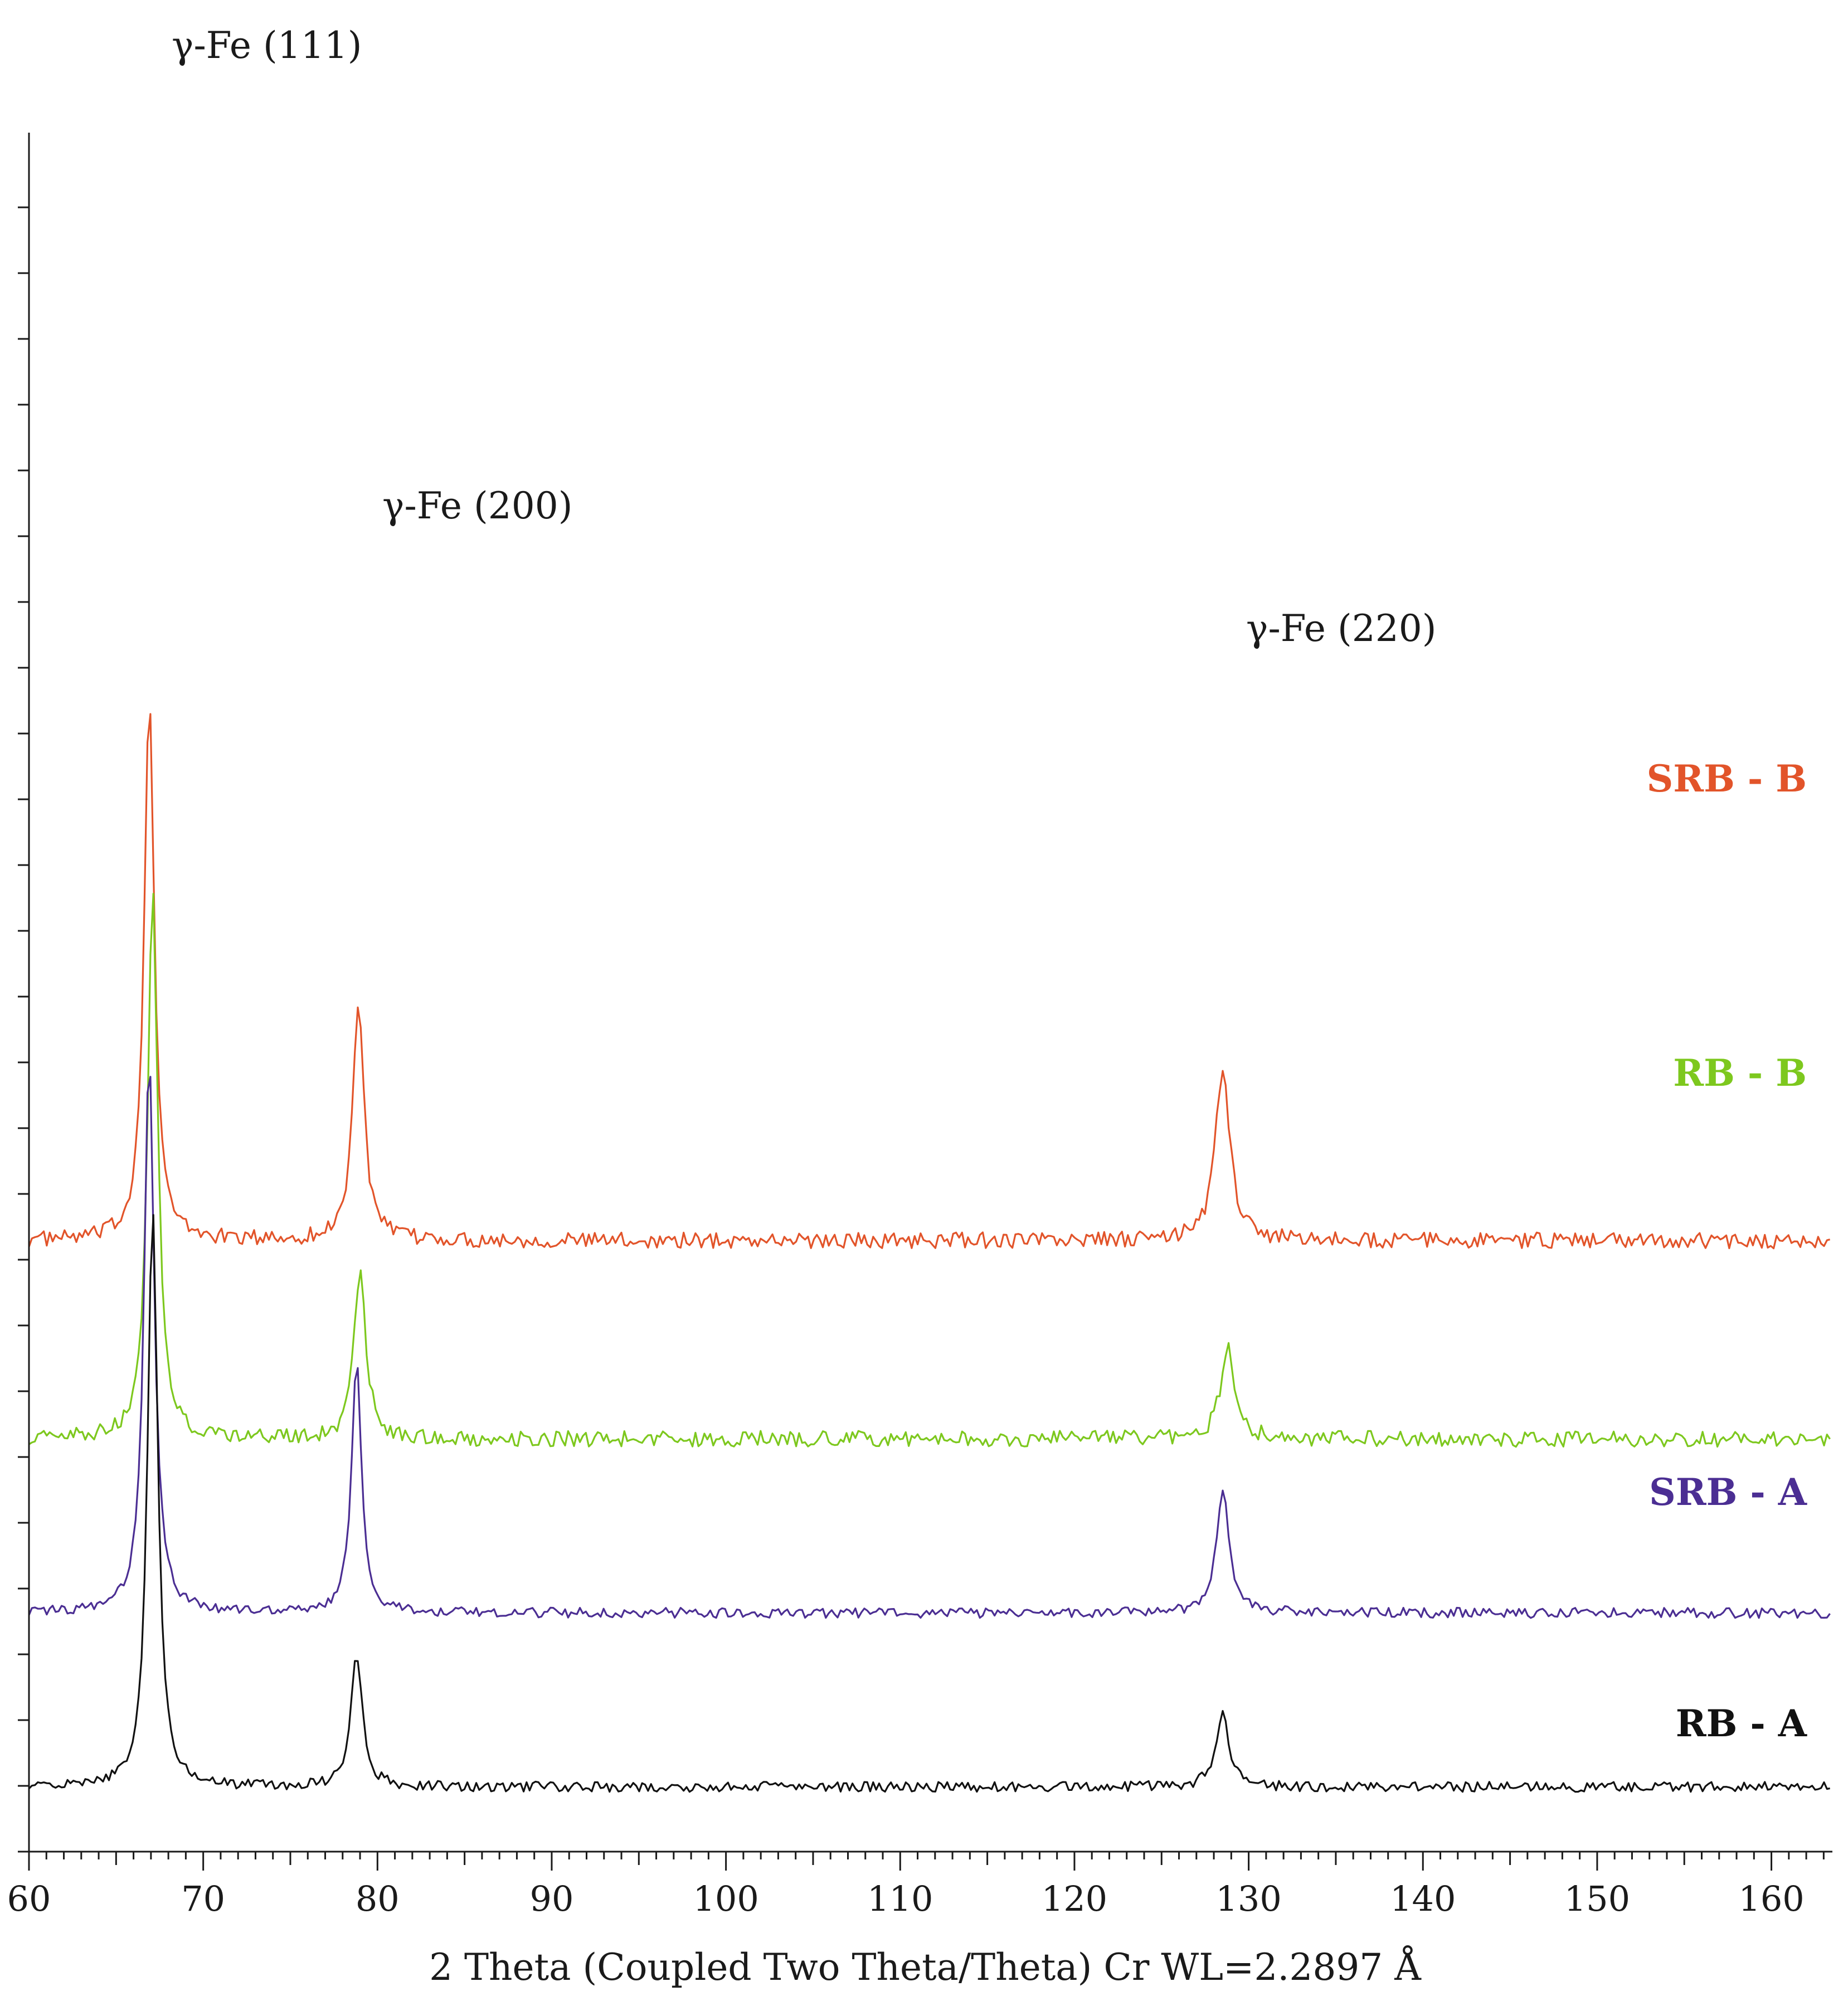  What do you see at coordinates (1423, 1899) in the screenshot?
I see `x-tick-label: 140` at bounding box center [1423, 1899].